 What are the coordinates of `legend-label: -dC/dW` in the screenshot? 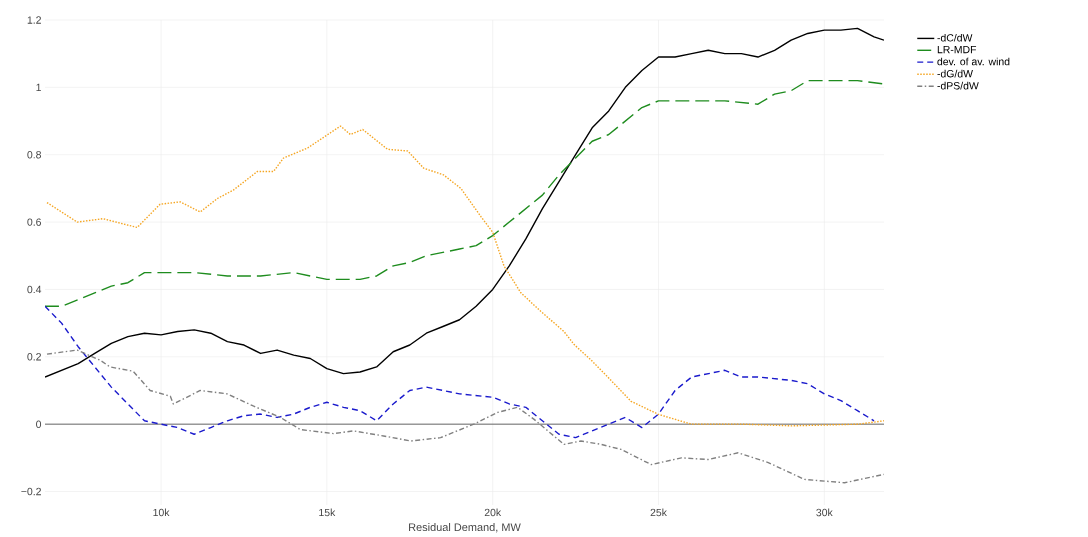 It's located at (955, 37).